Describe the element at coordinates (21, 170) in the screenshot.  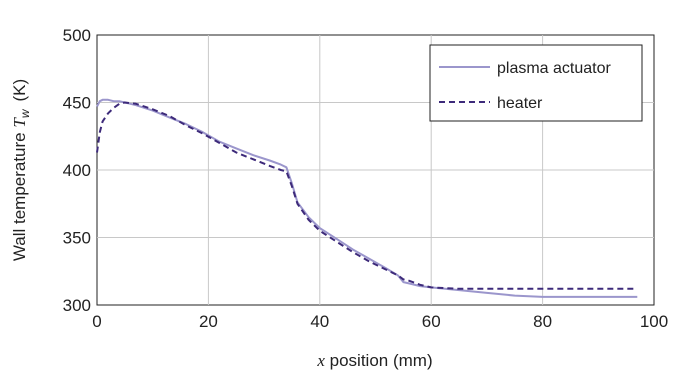
I see `y-axis-title: Wall temperature Tw(K)` at that location.